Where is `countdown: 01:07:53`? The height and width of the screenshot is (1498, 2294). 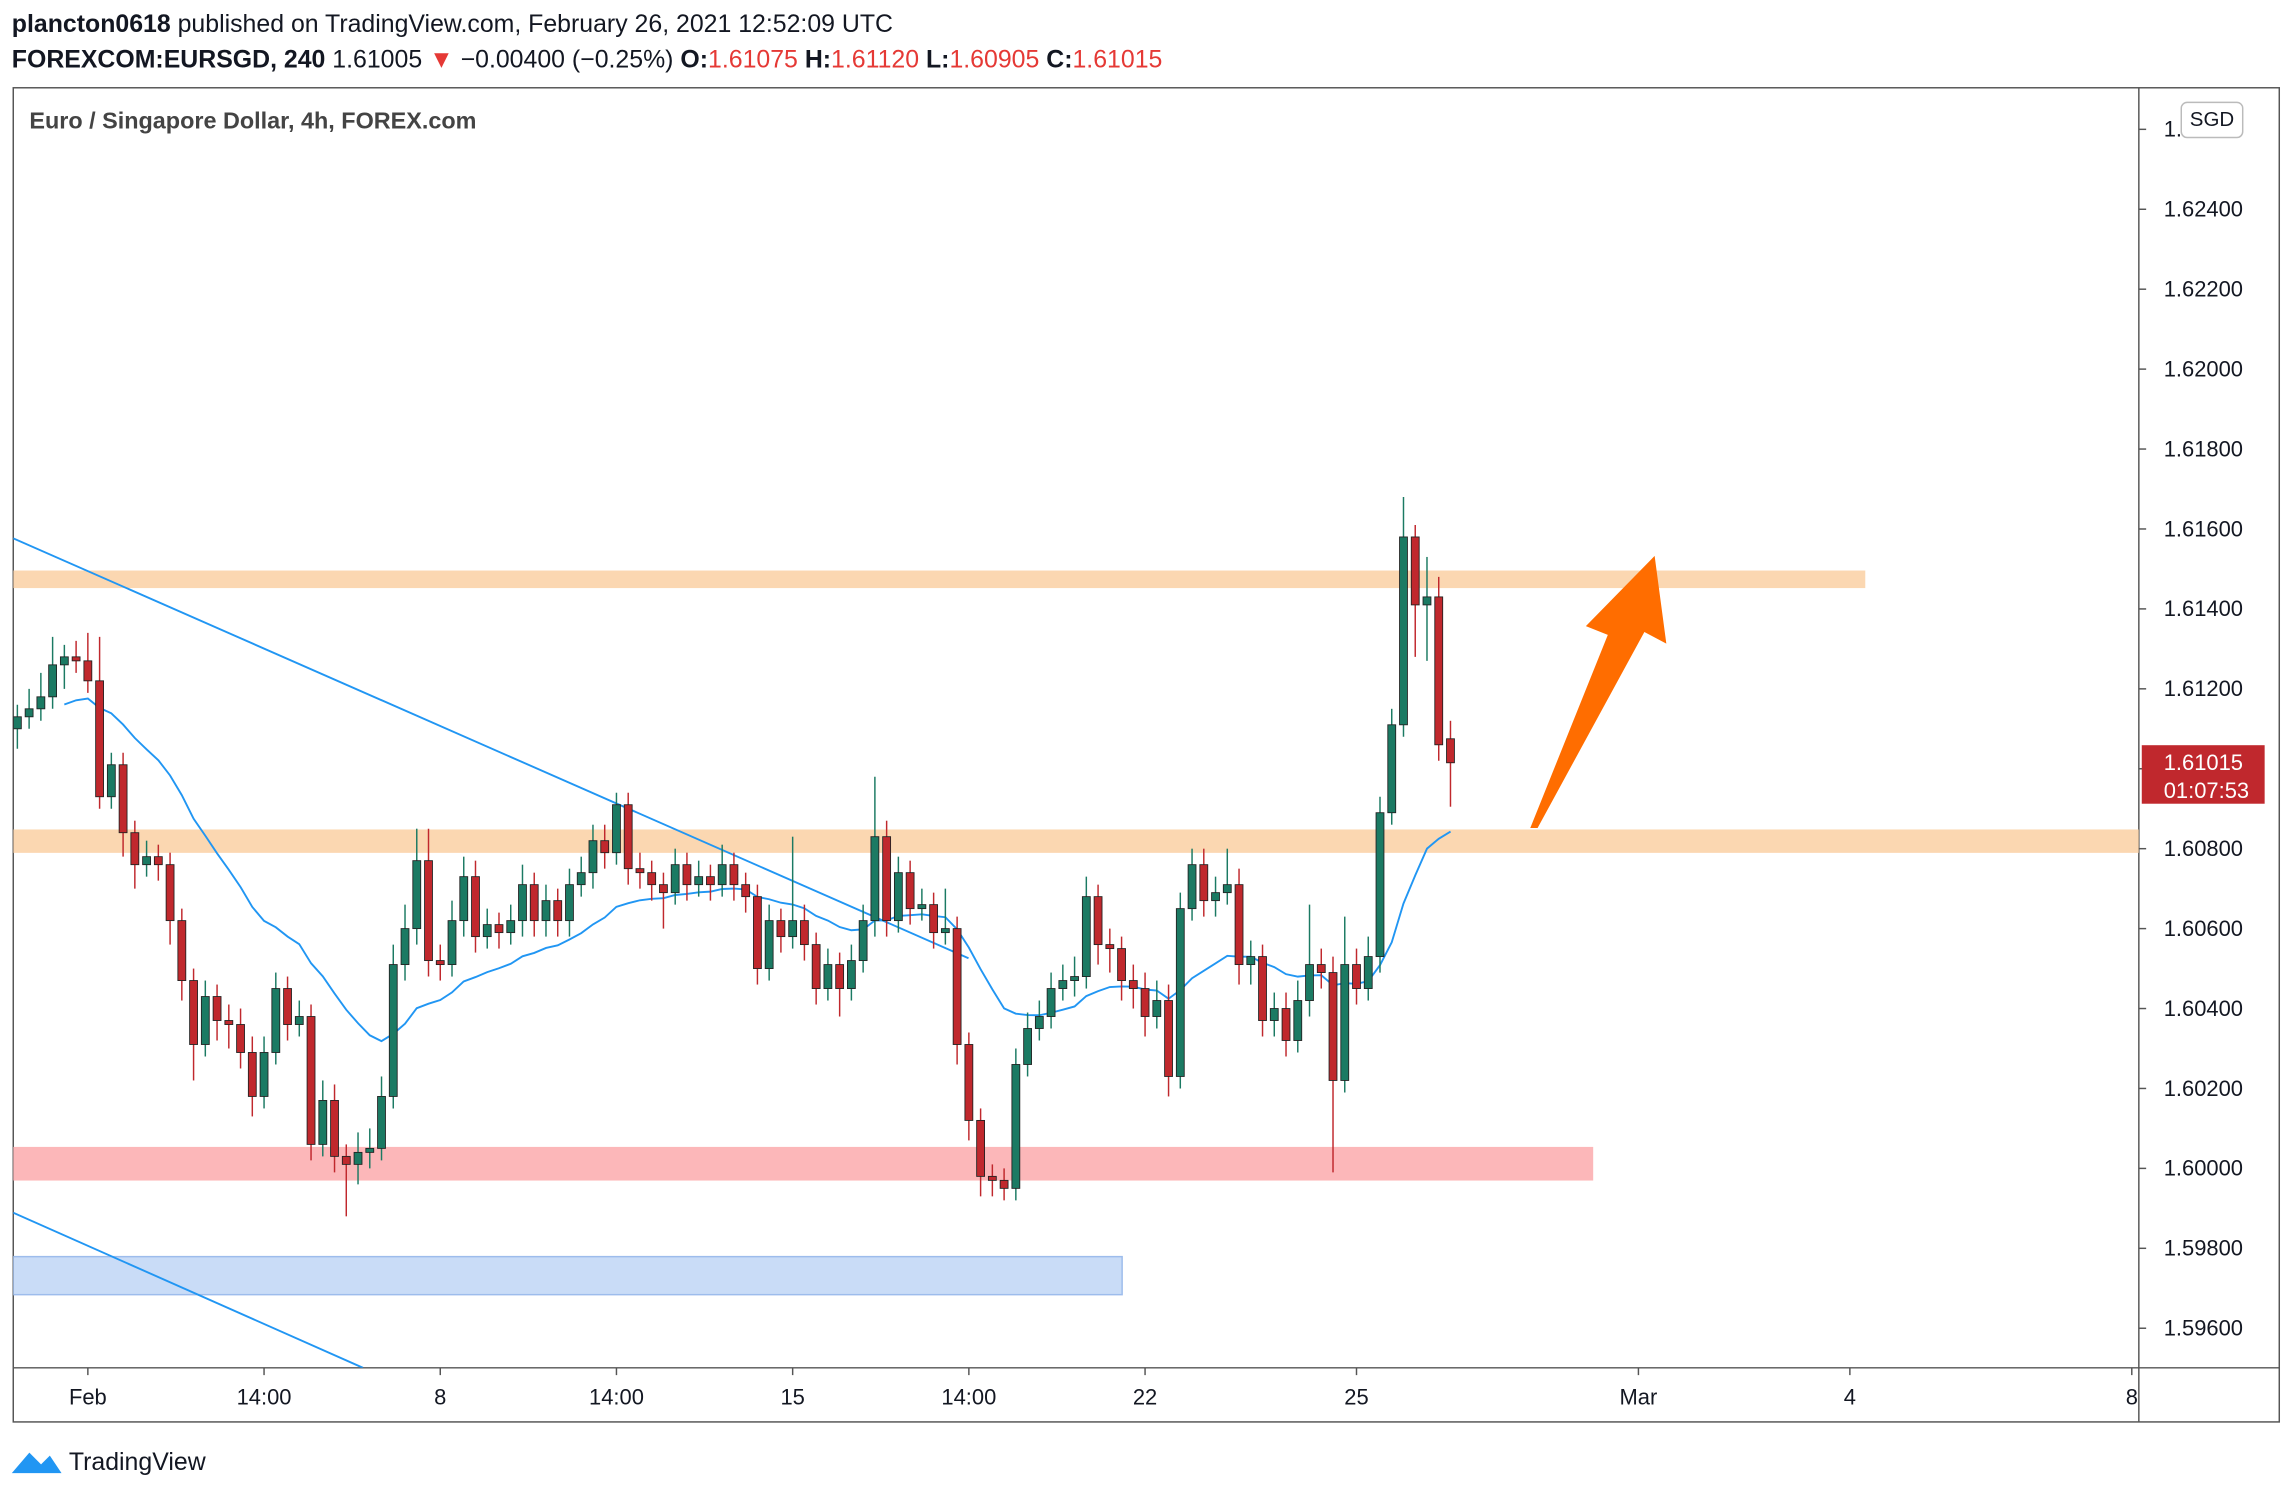
countdown: 01:07:53 is located at coordinates (2206, 790).